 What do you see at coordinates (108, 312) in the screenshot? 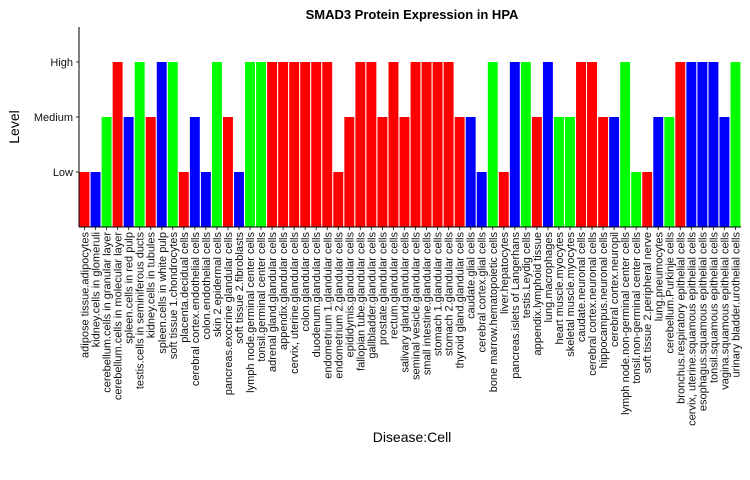
I see `x-tick-label: cerebellum.cells in granular layer` at bounding box center [108, 312].